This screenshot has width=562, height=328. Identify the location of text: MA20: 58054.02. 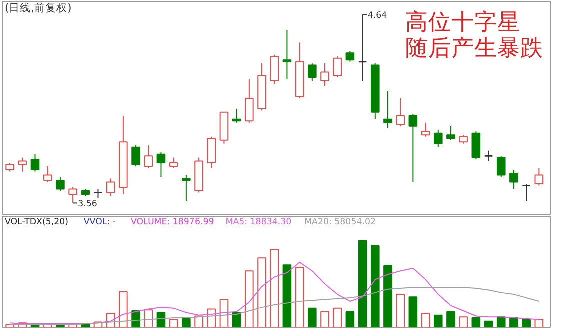
(340, 222).